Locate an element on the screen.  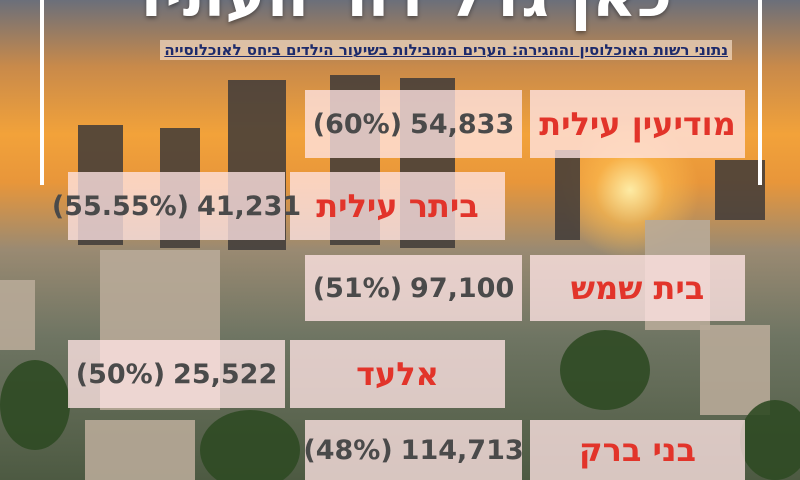
population-text: 41,231 is located at coordinates (249, 206).